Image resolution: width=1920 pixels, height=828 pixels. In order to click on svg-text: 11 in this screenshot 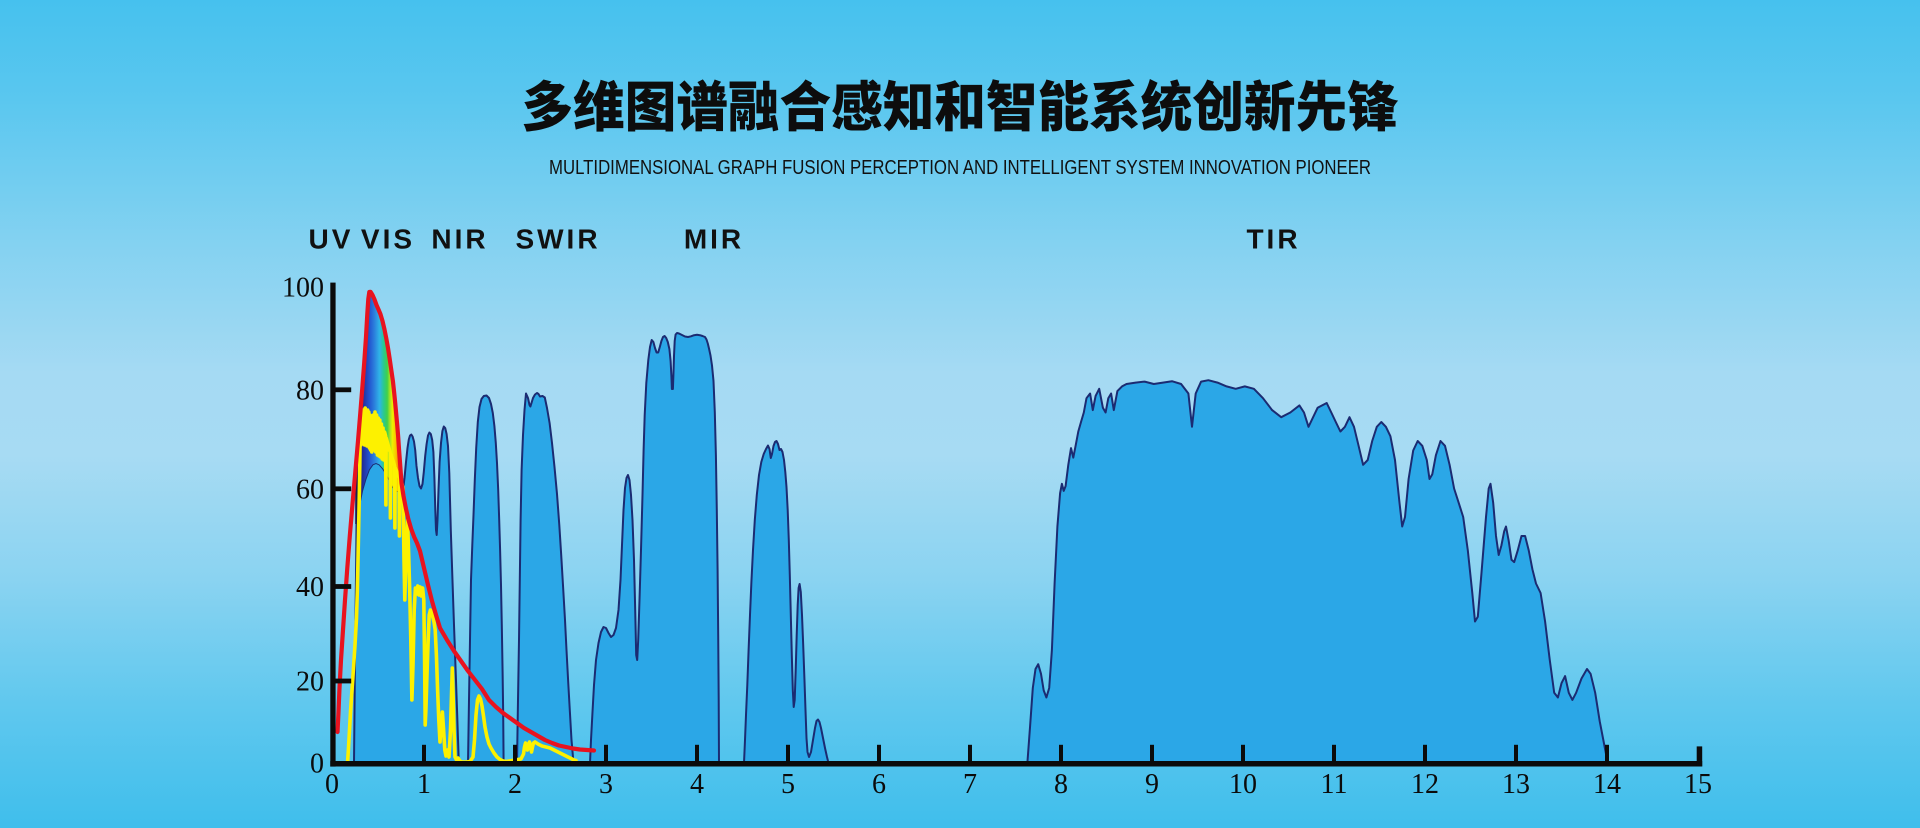, I will do `click(1334, 784)`.